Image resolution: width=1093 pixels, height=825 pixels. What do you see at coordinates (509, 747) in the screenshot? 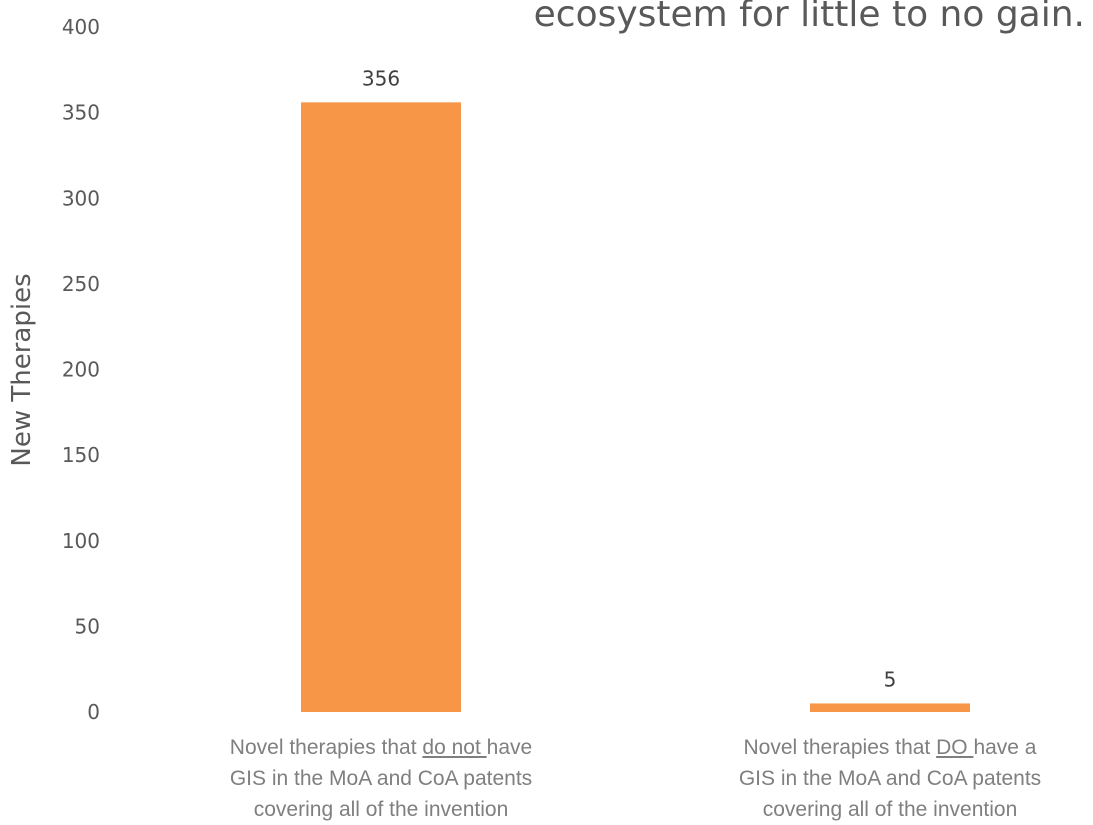
I see `category-text-after: have` at bounding box center [509, 747].